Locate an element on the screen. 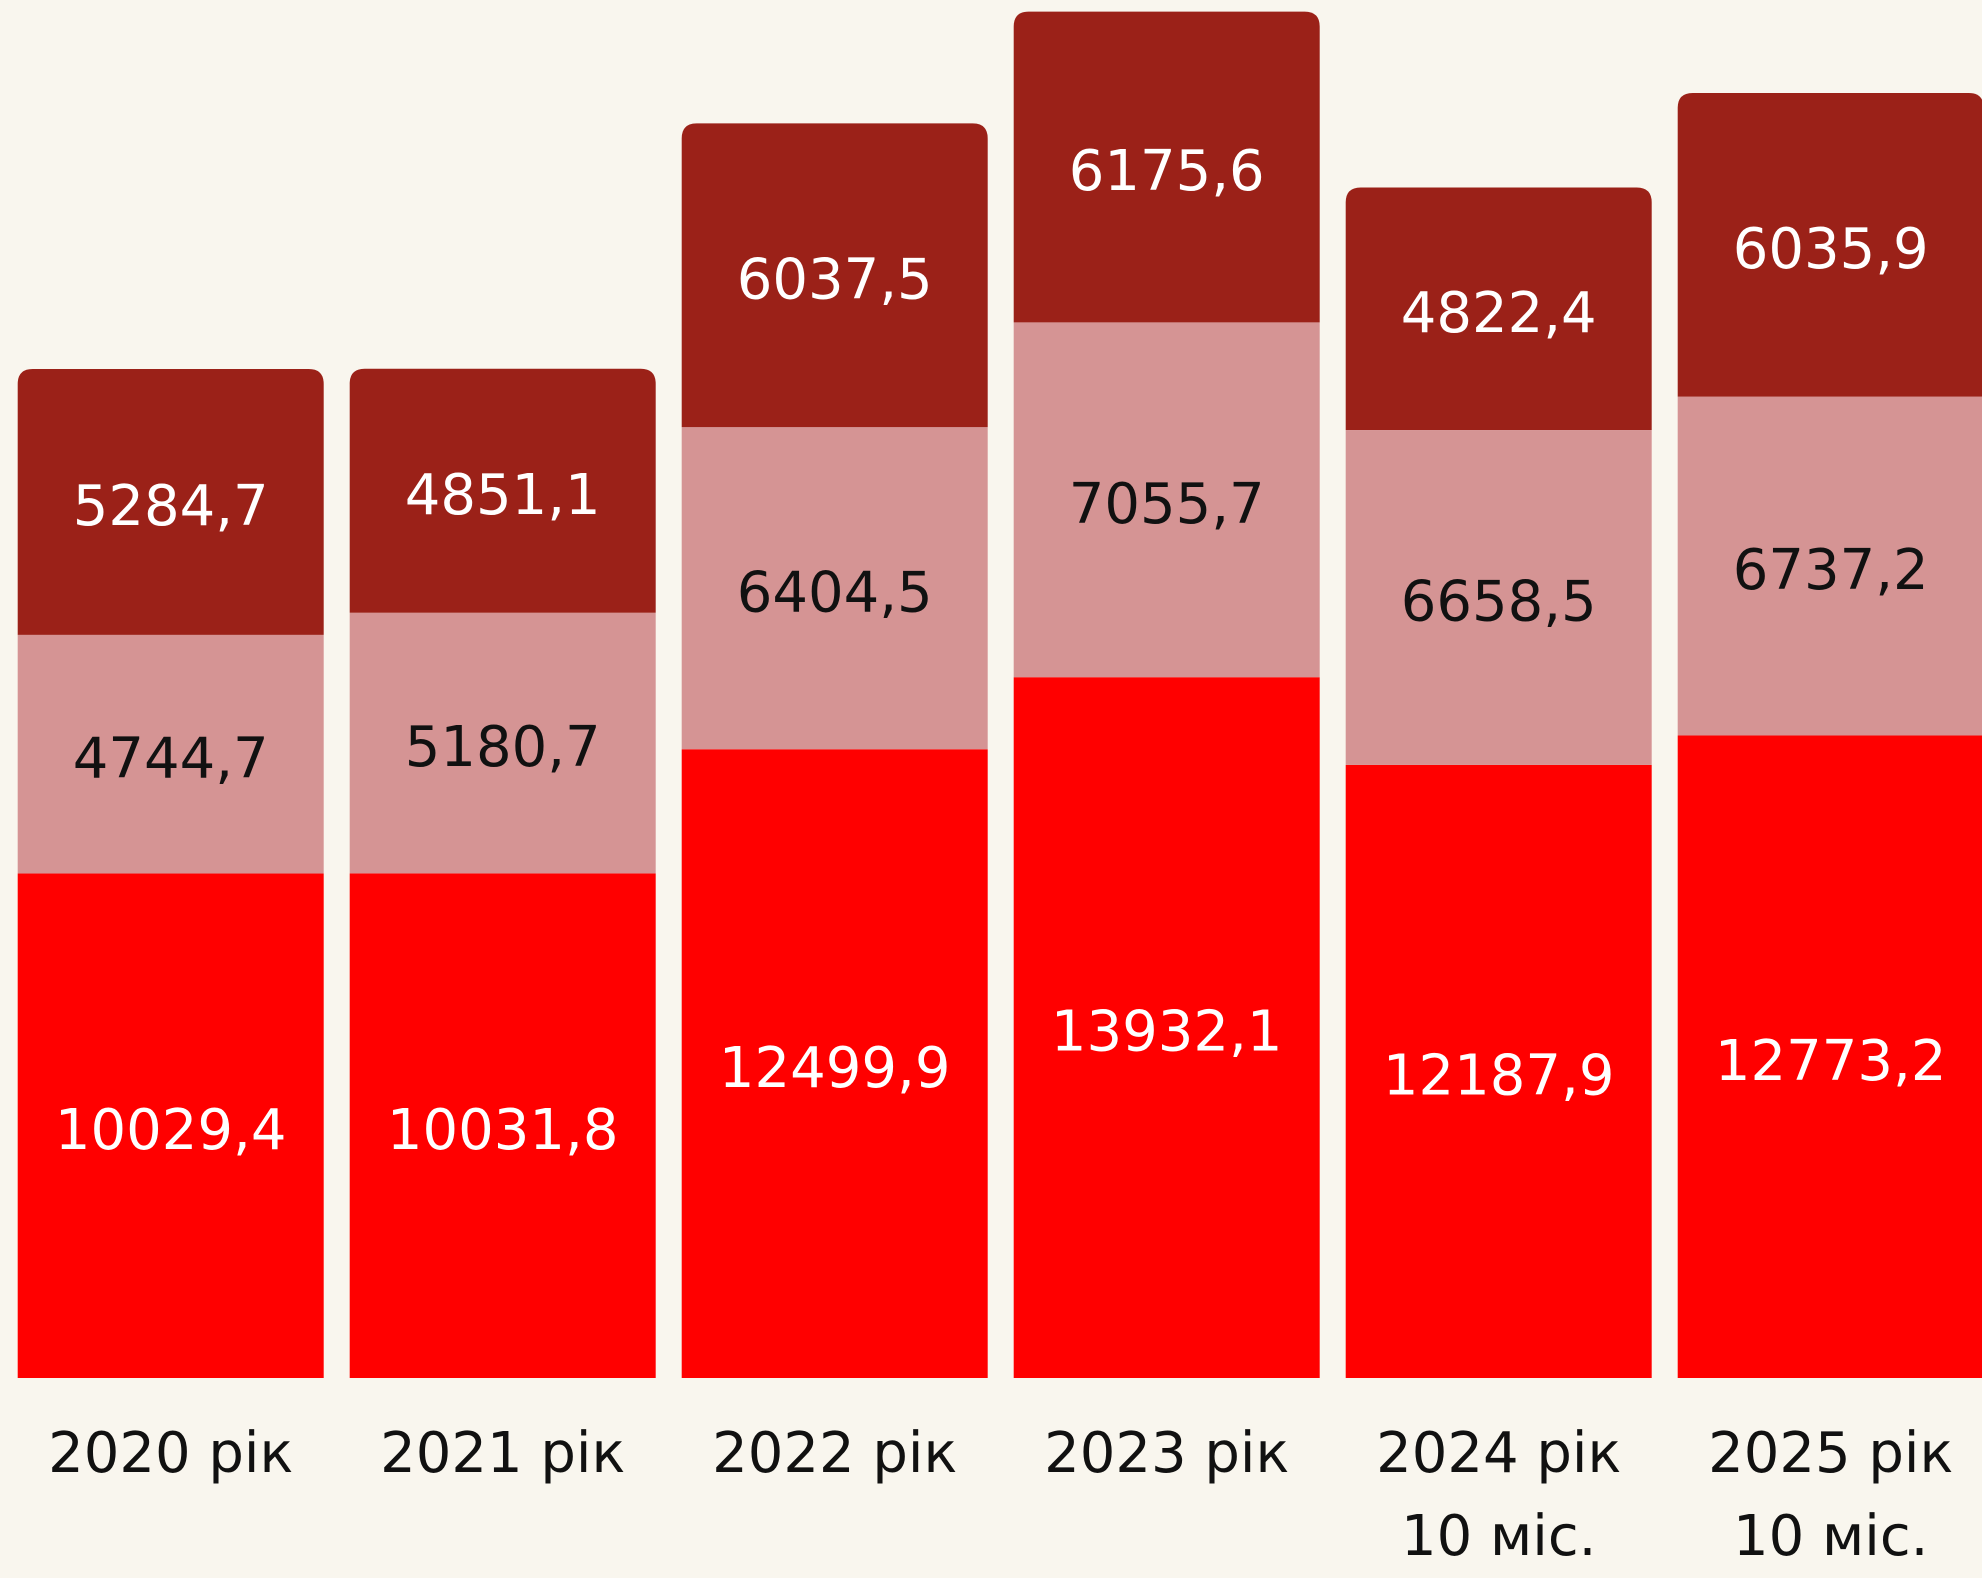  x-tick-label: 2024 рік 10 міс. is located at coordinates (1499, 1495).